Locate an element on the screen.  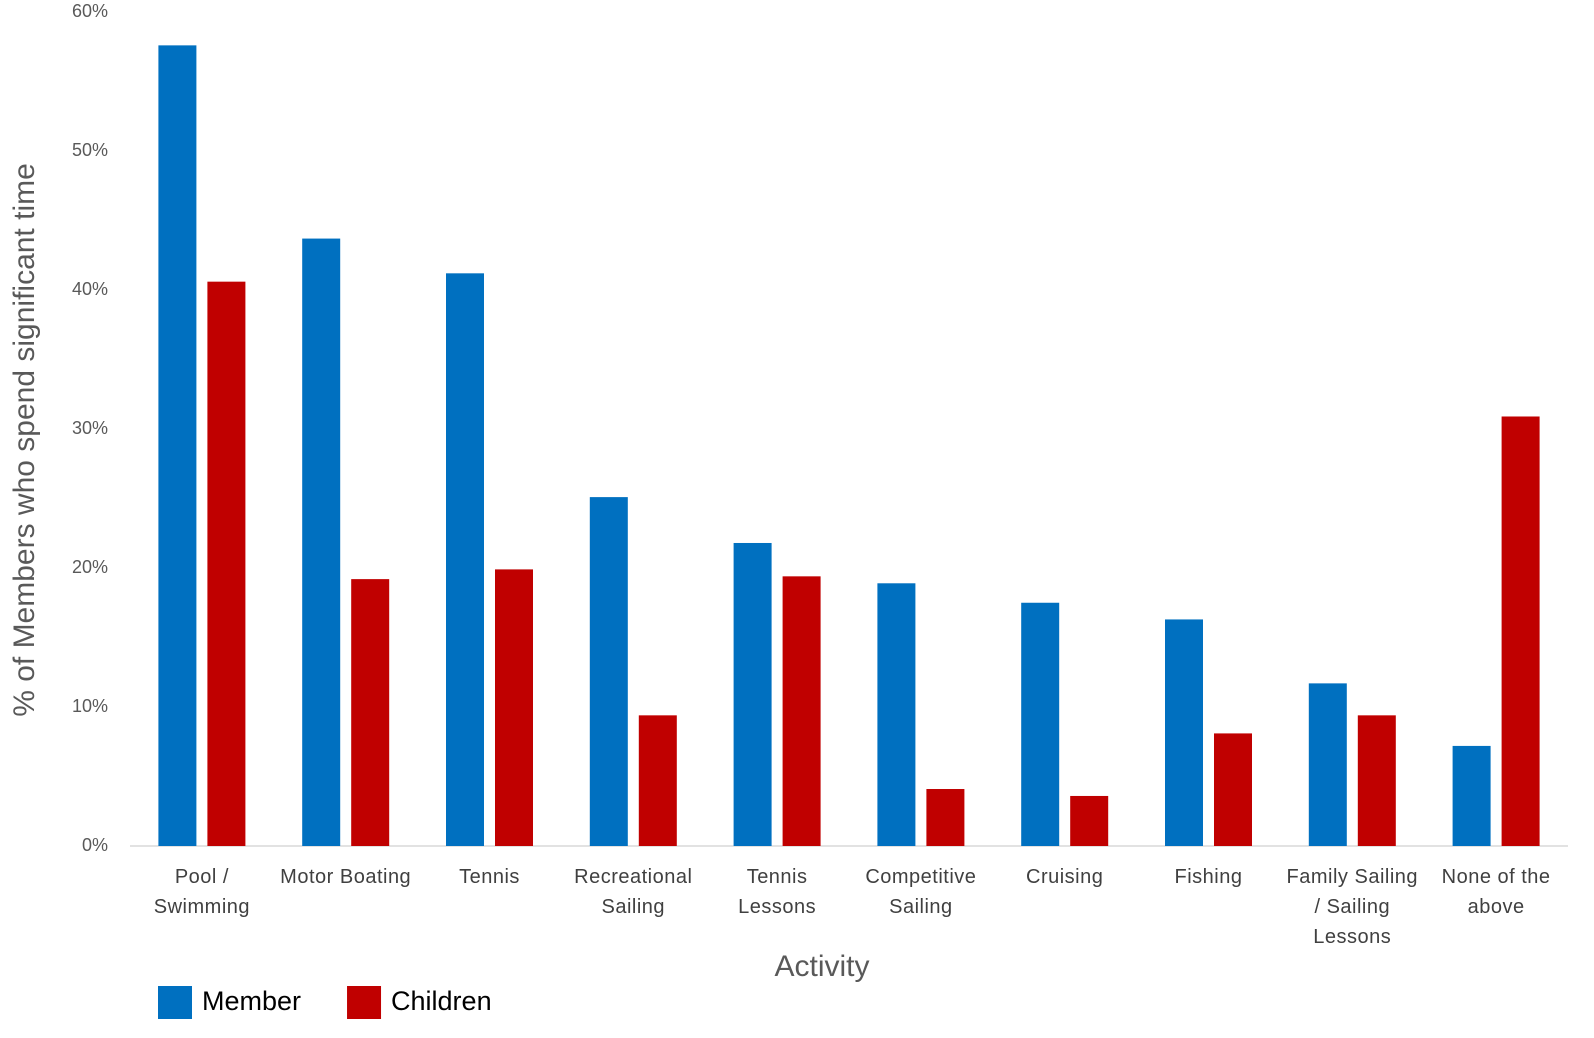
x-axis-title: Activity is located at coordinates (821, 966).